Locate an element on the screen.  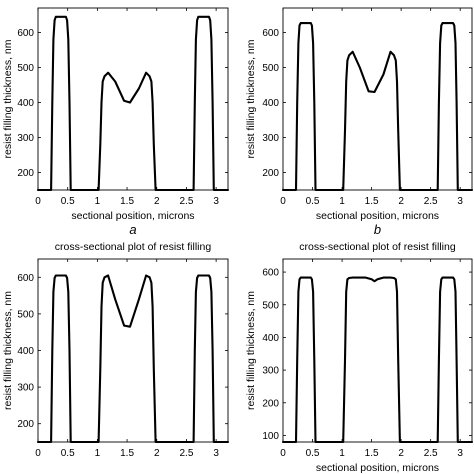
panel-letter: b is located at coordinates (377, 229).